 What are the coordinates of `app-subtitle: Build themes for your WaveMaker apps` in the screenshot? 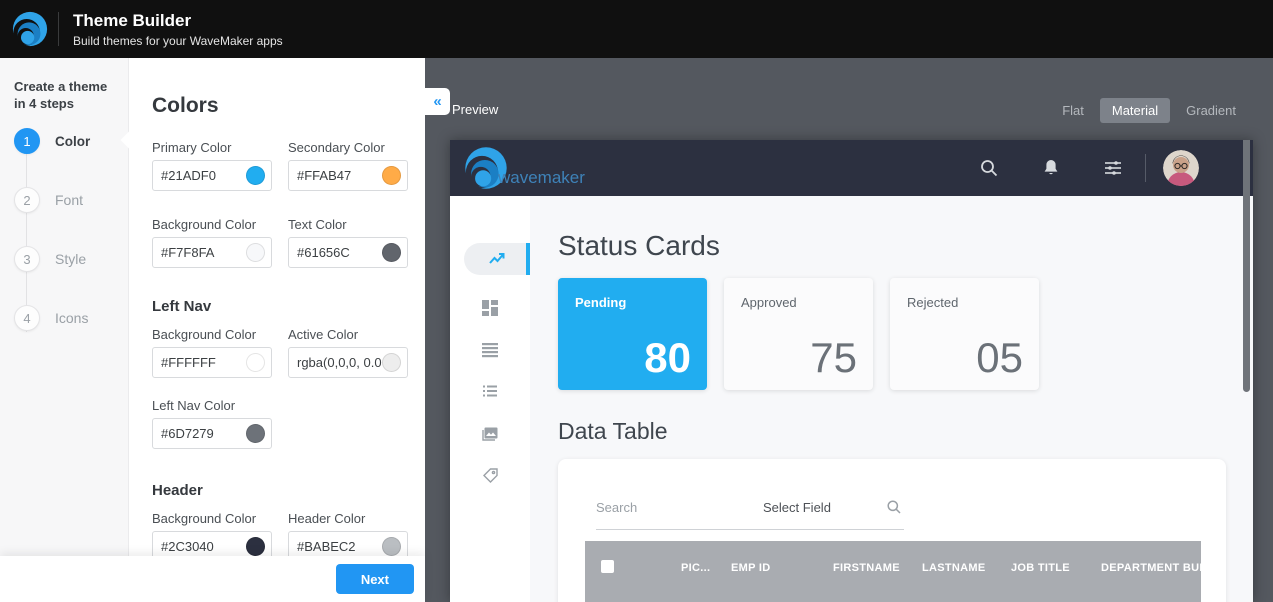 It's located at (178, 40).